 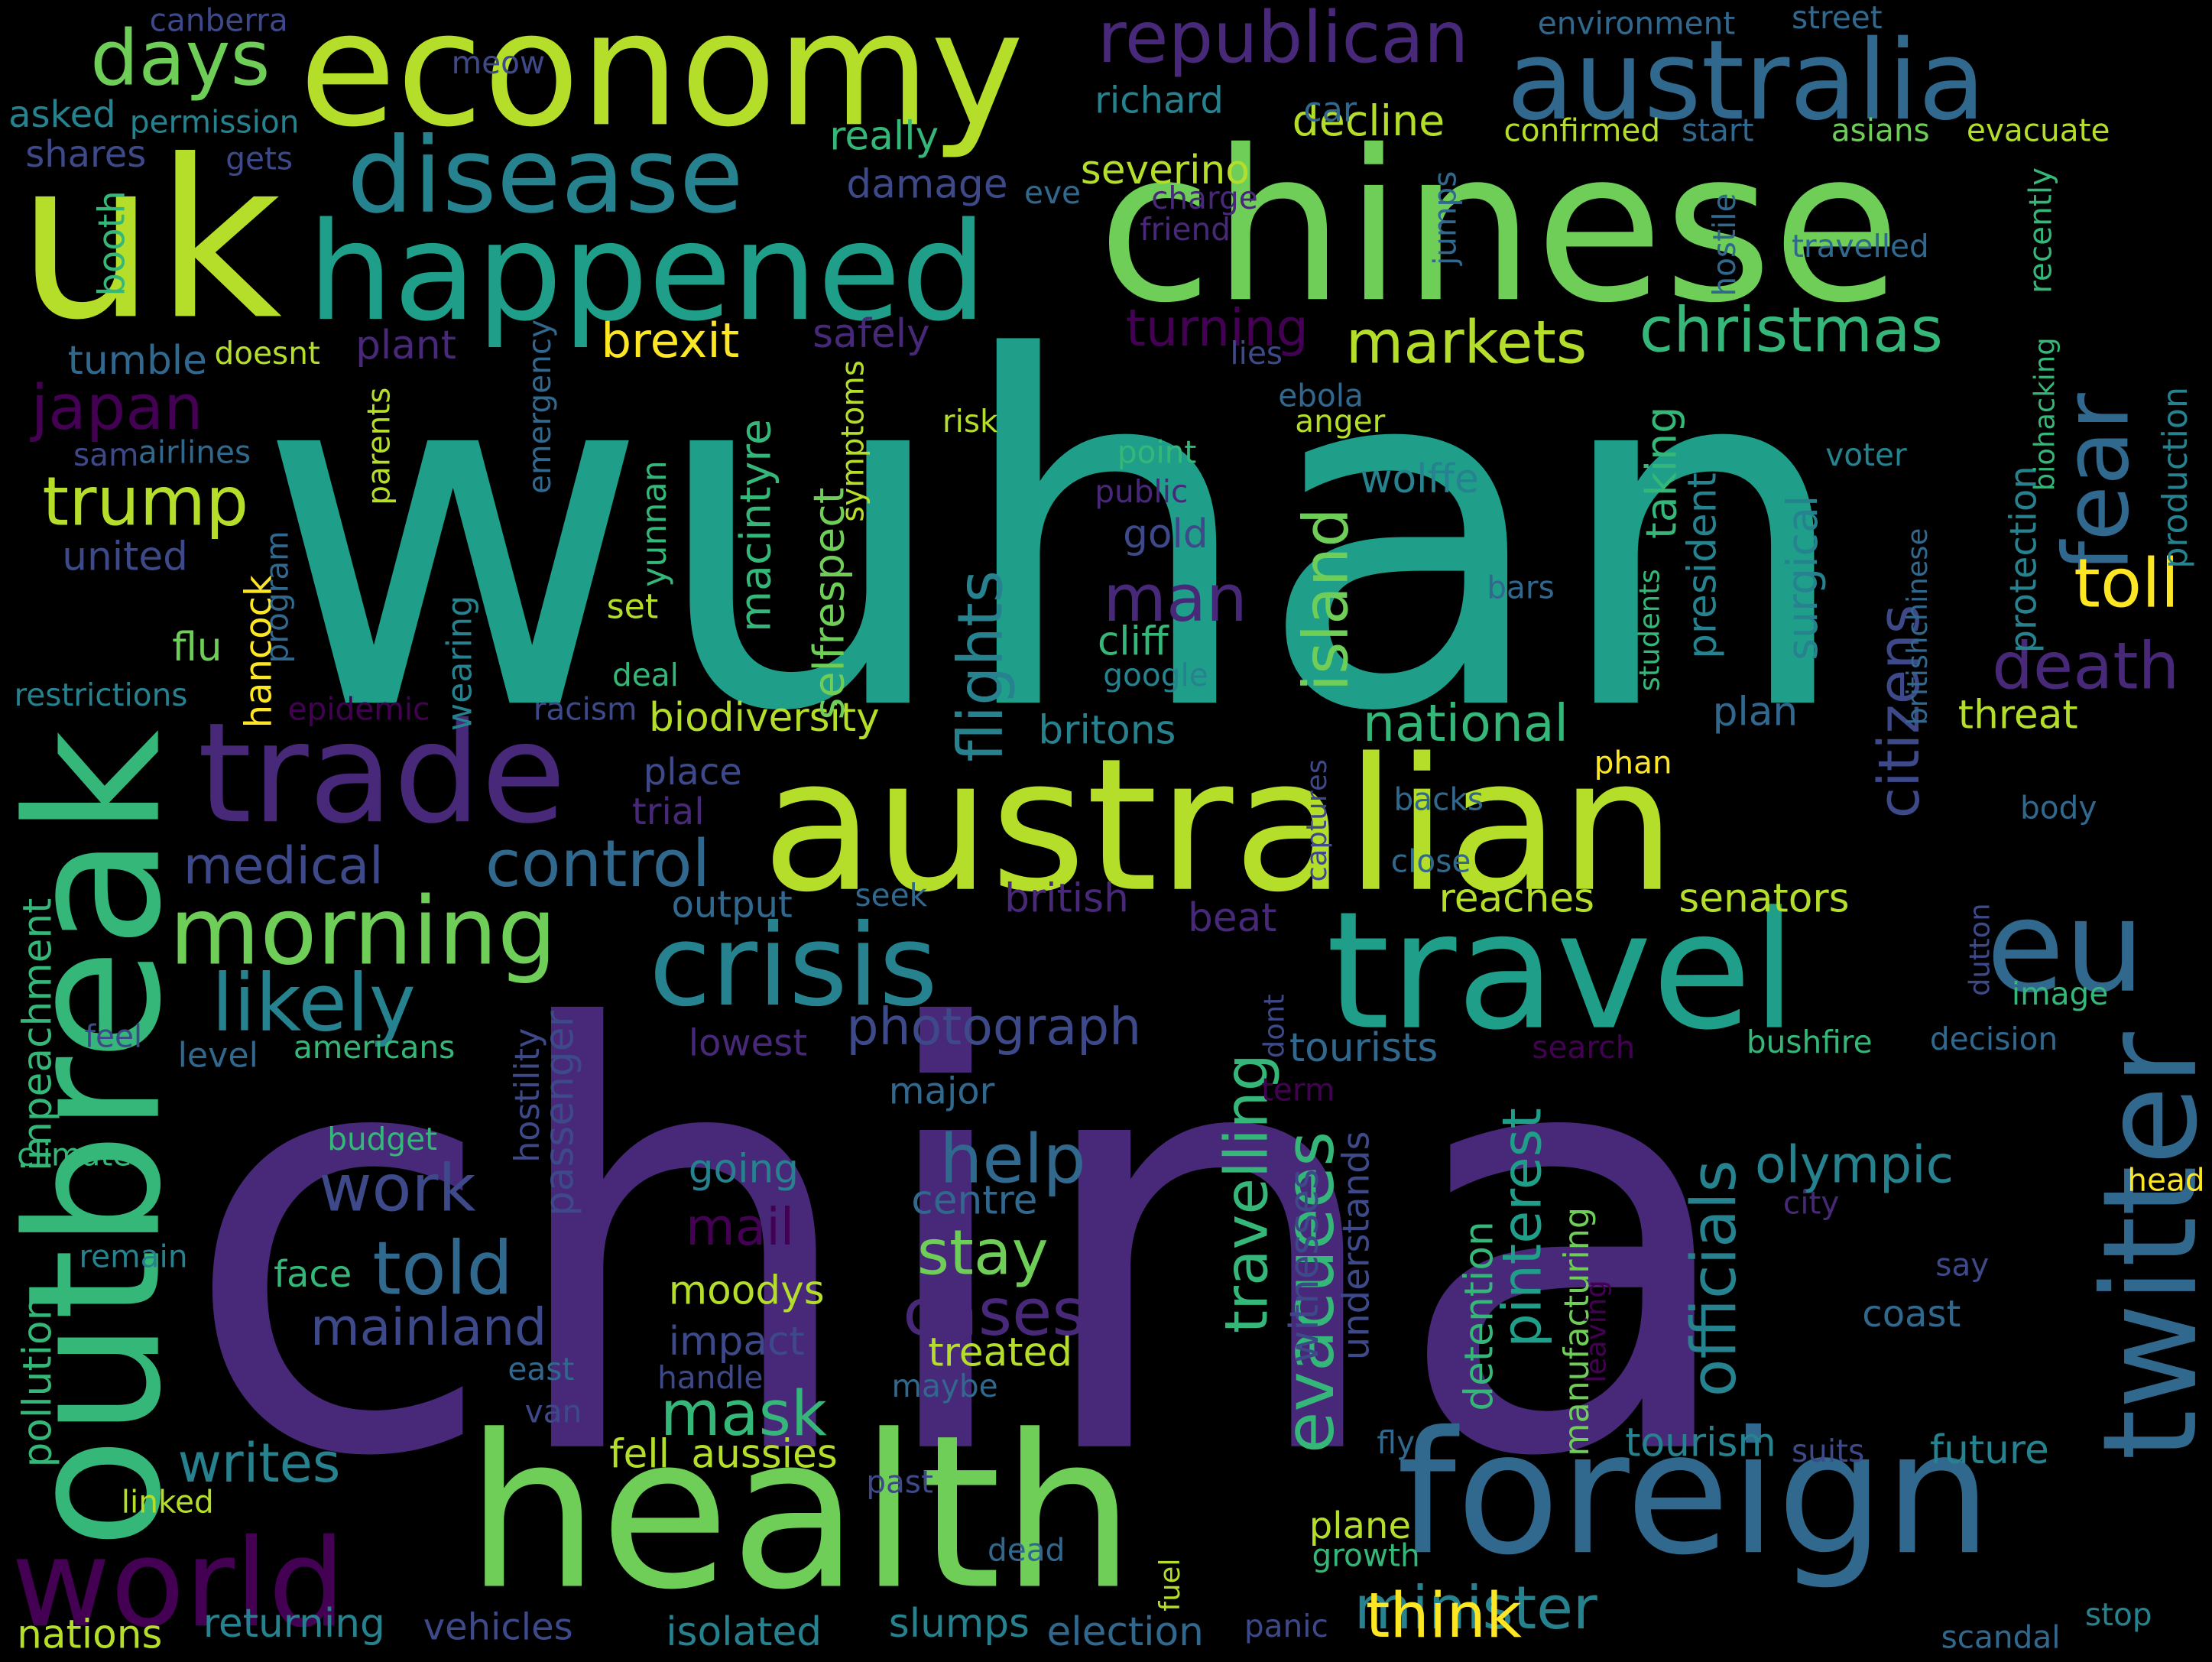 What do you see at coordinates (1989, 1450) in the screenshot?
I see `cloud-word-future: future` at bounding box center [1989, 1450].